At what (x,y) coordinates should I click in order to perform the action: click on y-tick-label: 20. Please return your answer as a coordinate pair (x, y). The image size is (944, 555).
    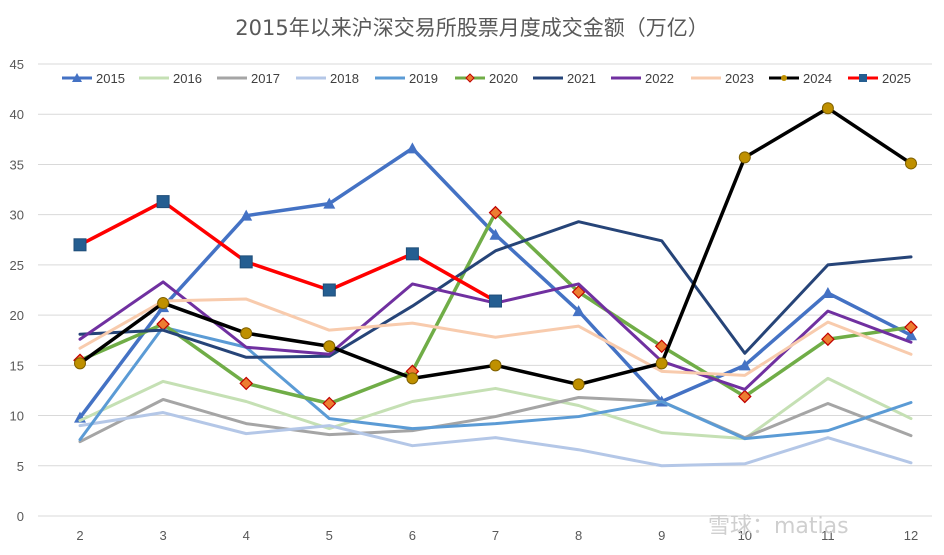
    Looking at the image, I should click on (17, 315).